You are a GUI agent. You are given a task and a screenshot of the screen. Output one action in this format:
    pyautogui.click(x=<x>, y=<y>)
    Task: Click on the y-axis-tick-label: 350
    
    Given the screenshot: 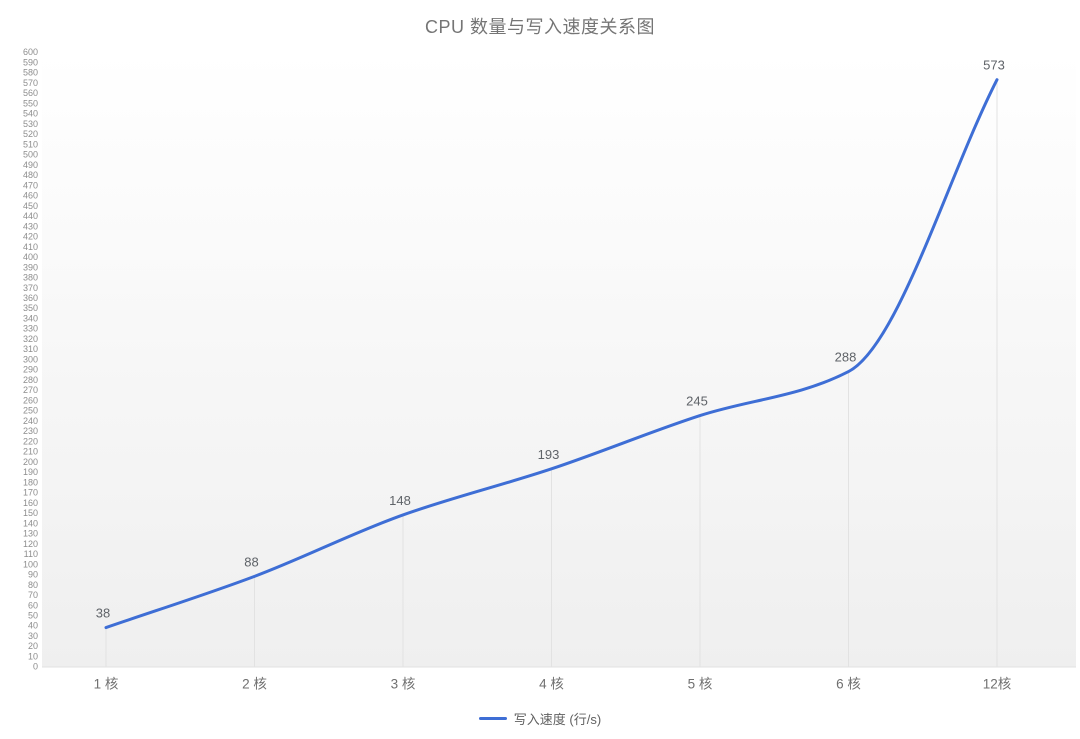 What is the action you would take?
    pyautogui.click(x=30, y=308)
    